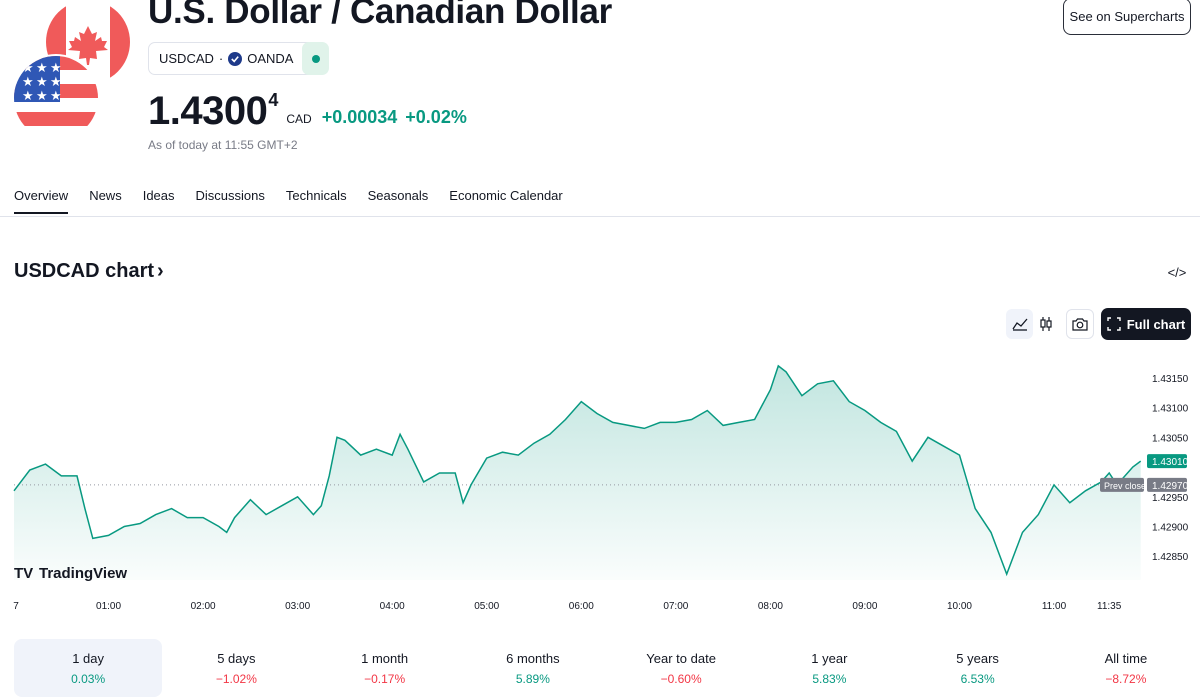  Describe the element at coordinates (436, 117) in the screenshot. I see `price-change-percent: +0.02%` at that location.